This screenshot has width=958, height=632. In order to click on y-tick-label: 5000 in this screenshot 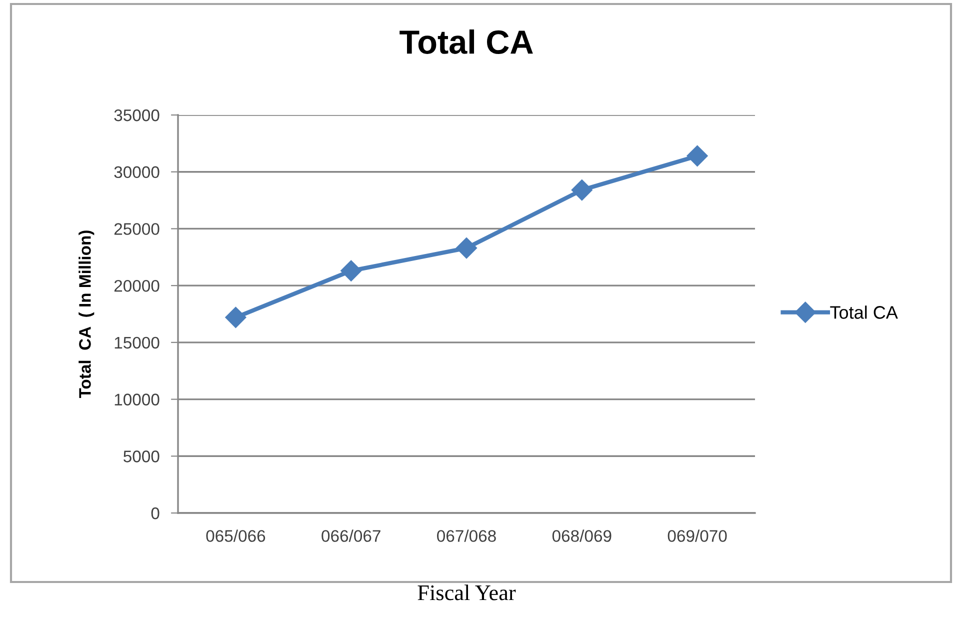, I will do `click(142, 456)`.